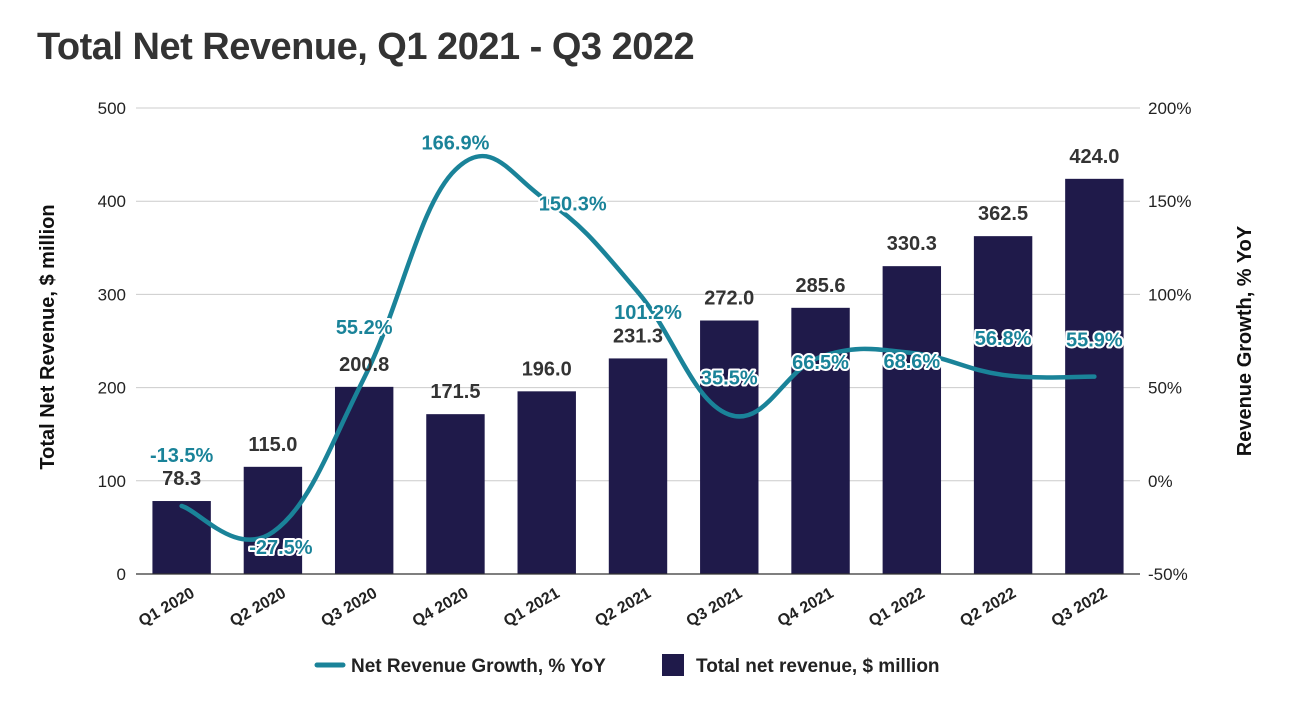 This screenshot has width=1292, height=714. What do you see at coordinates (112, 108) in the screenshot?
I see `y-tick-label: 500` at bounding box center [112, 108].